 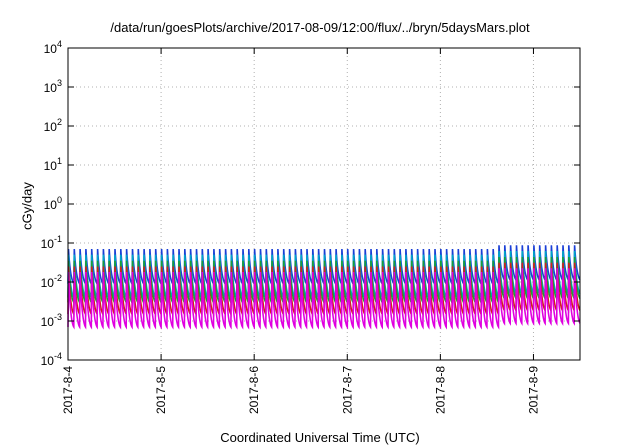 I want to click on x-axis-label: Coordinated Universal Time (UTC), so click(x=320, y=437).